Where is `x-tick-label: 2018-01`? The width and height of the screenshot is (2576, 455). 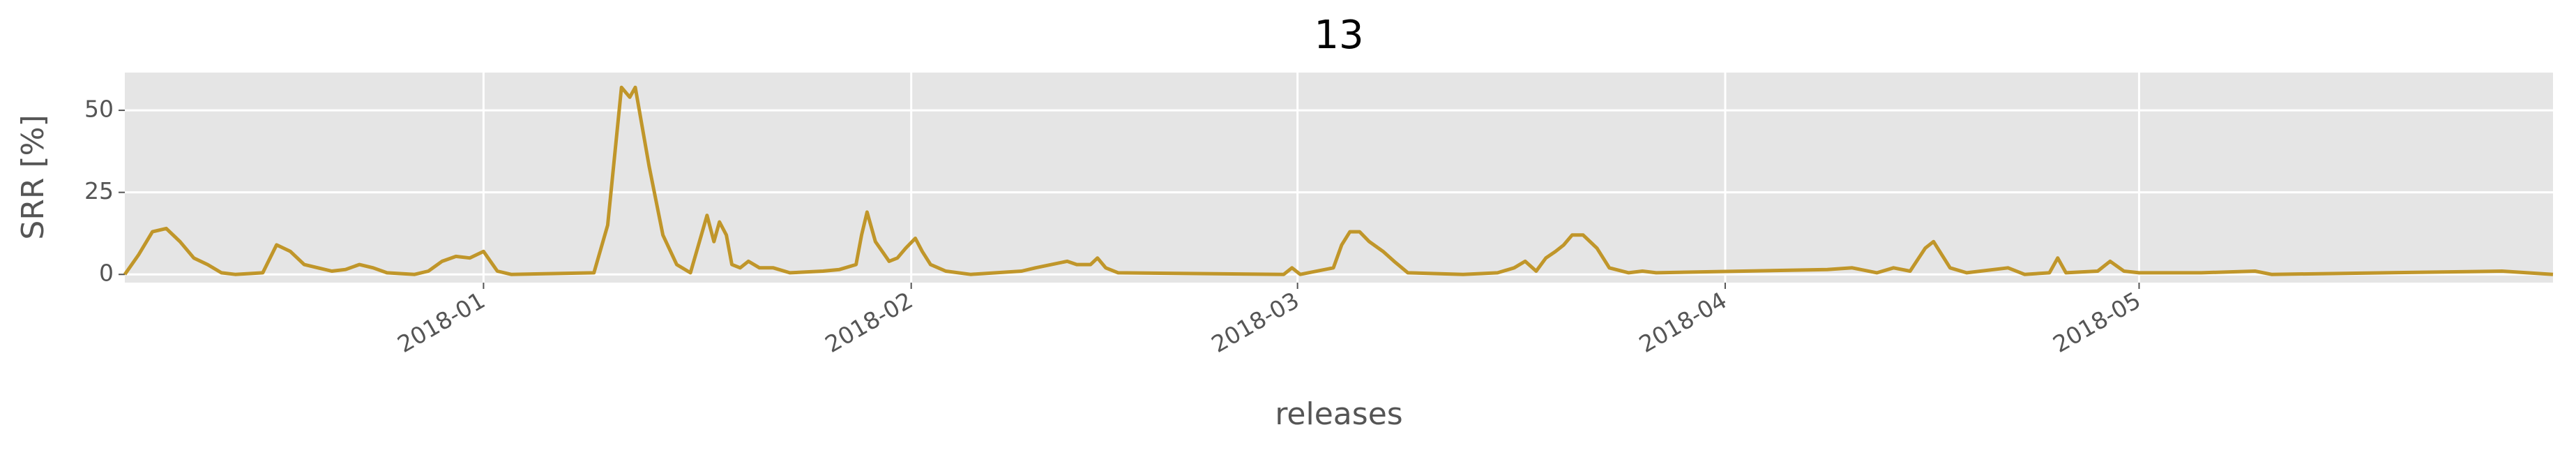 x-tick-label: 2018-01 is located at coordinates (441, 322).